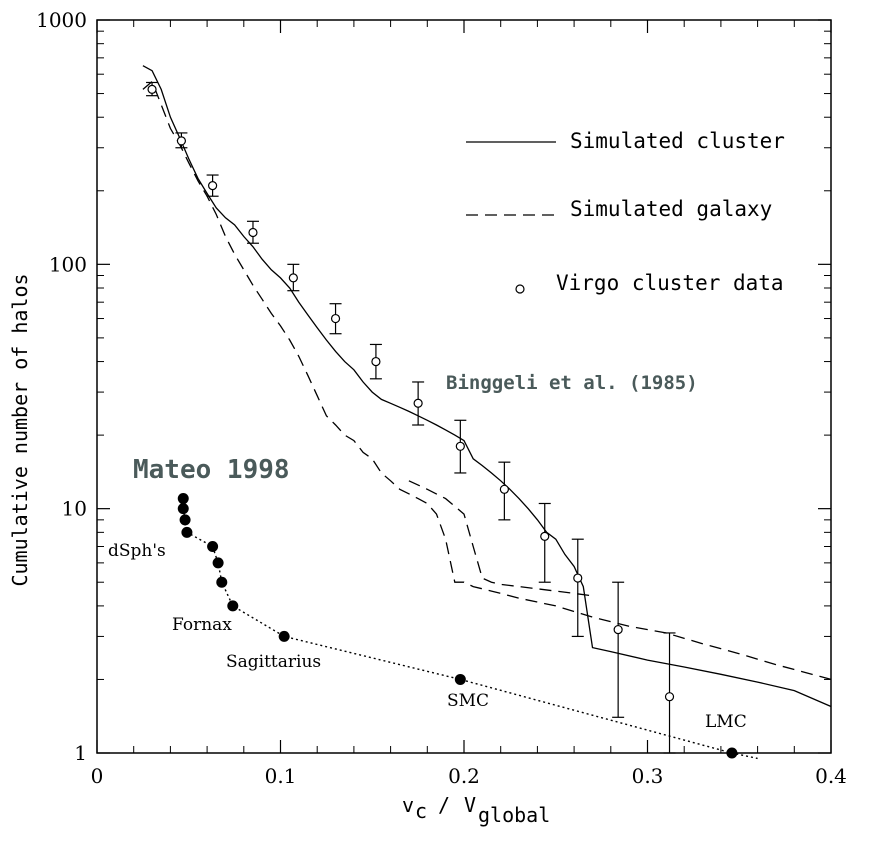  I want to click on legend-label-cluster: Simulated cluster, so click(677, 141).